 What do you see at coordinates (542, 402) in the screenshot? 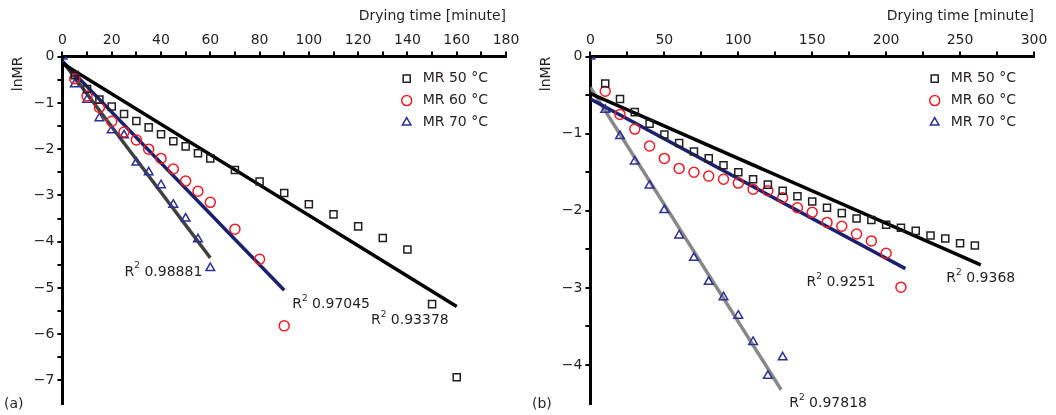
I see `text: (b)` at bounding box center [542, 402].